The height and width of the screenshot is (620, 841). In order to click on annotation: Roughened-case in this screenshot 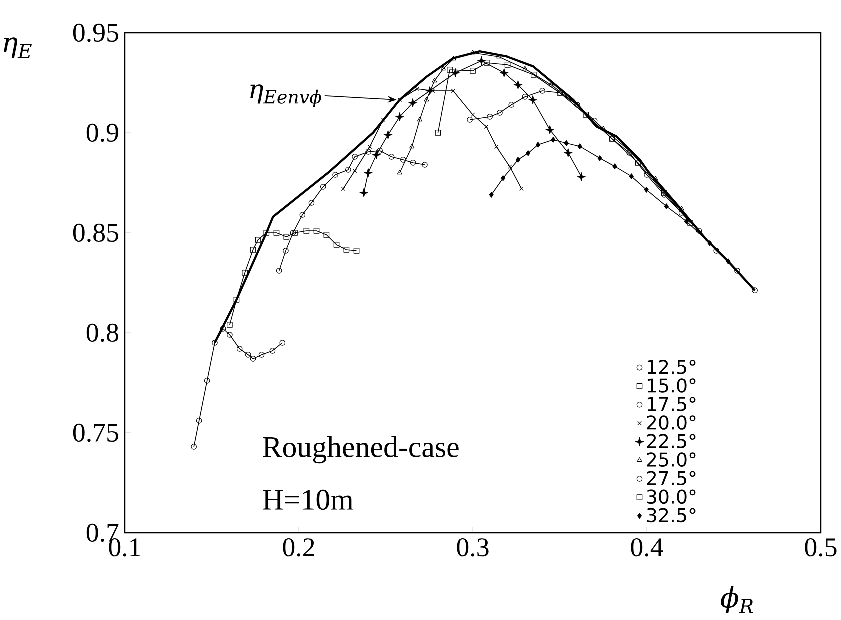, I will do `click(361, 450)`.